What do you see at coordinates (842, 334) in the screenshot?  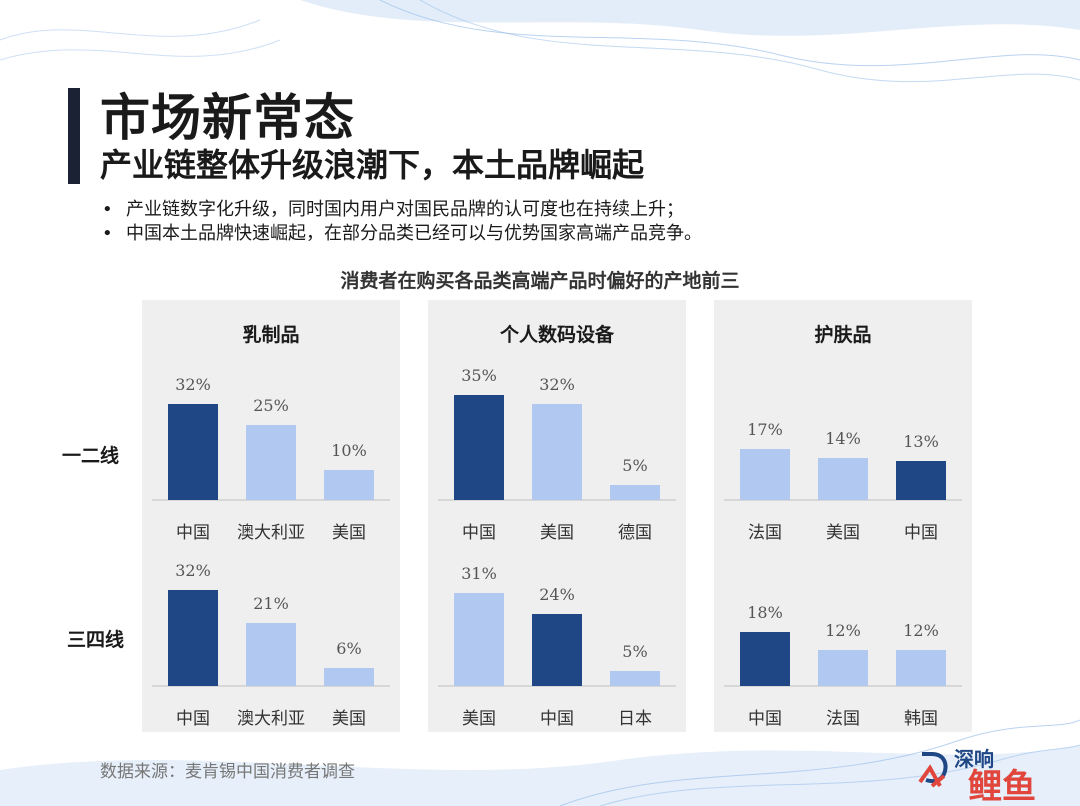 I see `panel-title: 护肤品` at bounding box center [842, 334].